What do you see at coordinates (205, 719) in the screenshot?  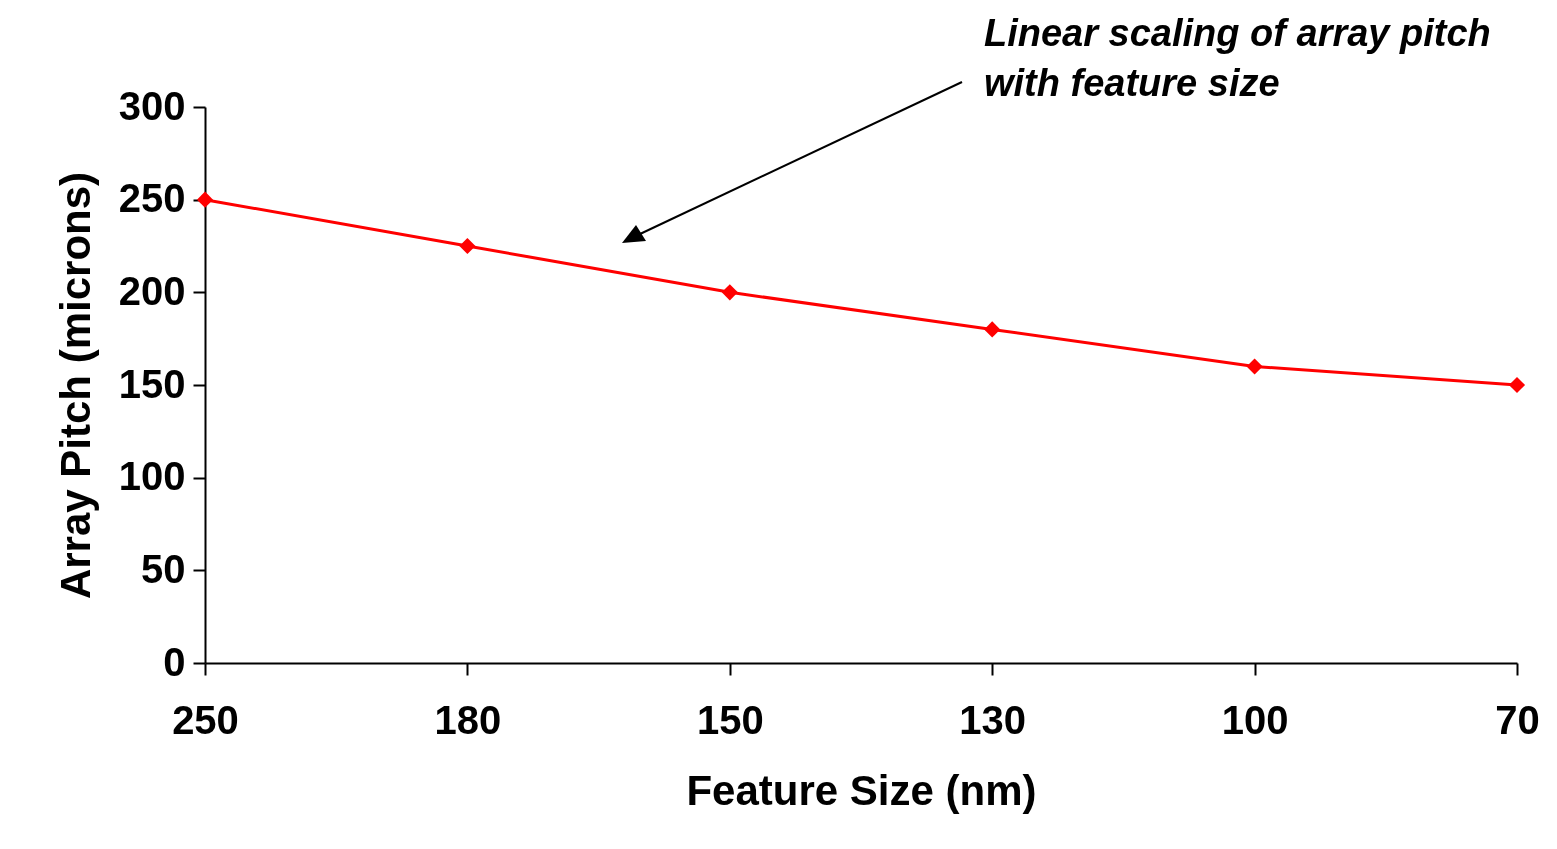 I see `x-tick-label: 250` at bounding box center [205, 719].